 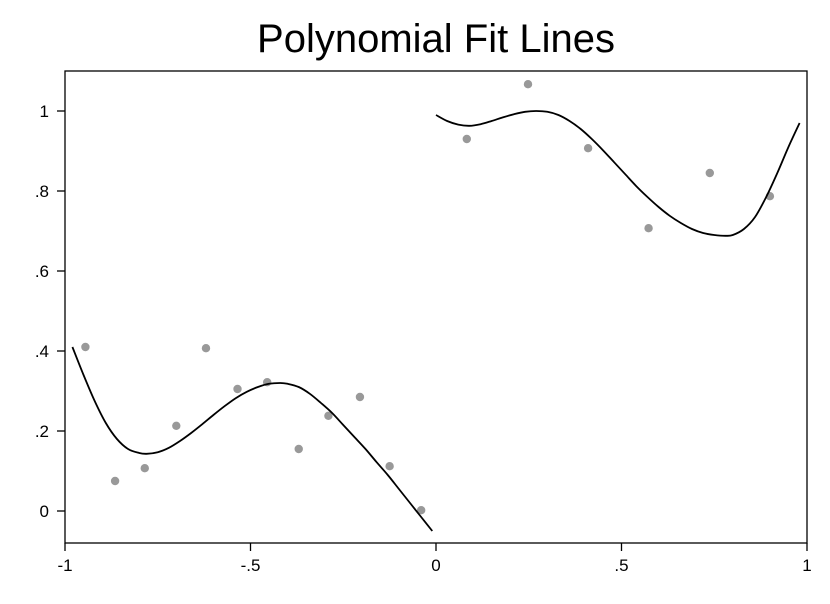 What do you see at coordinates (42, 351) in the screenshot?
I see `y-tick-label: .4` at bounding box center [42, 351].